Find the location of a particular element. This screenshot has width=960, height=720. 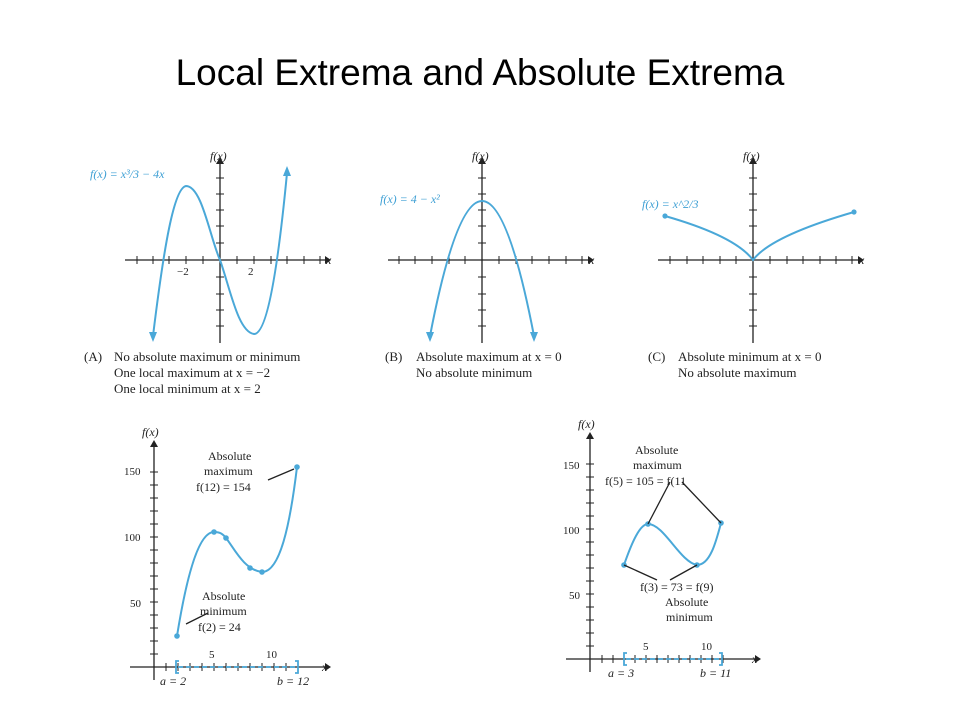

max-leader-right is located at coordinates (701, 502).